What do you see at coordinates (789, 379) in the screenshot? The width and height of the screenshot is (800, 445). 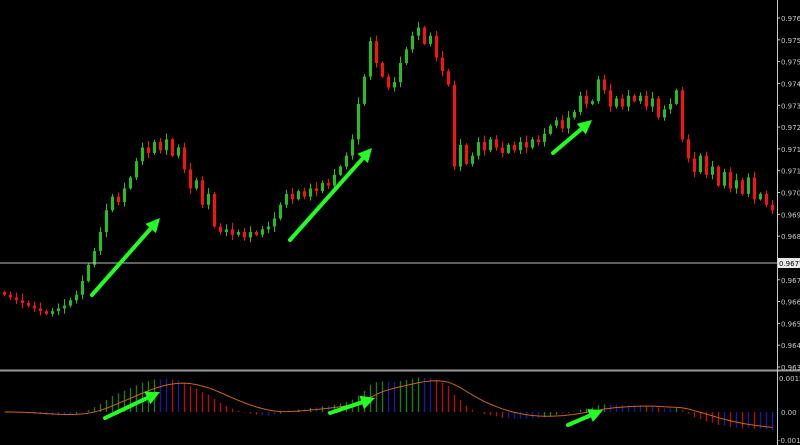 I see `indicator-tick-top: 0.00154` at bounding box center [789, 379].